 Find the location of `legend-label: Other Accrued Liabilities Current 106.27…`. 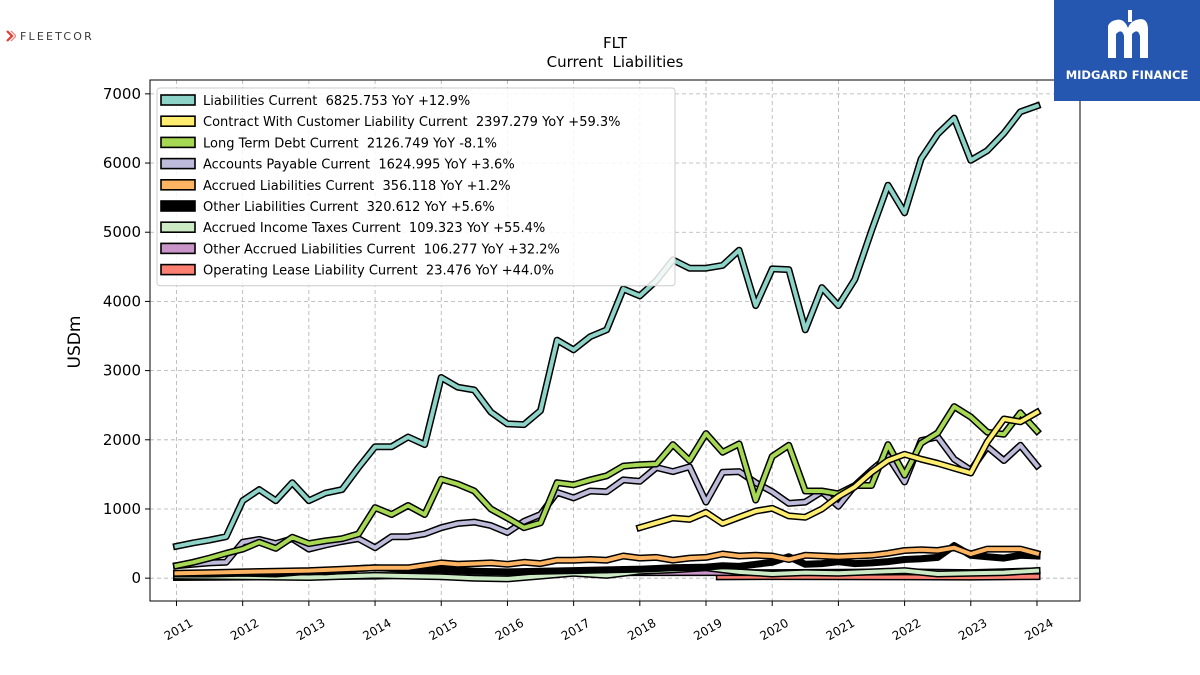

legend-label: Other Accrued Liabilities Current 106.27… is located at coordinates (381, 249).